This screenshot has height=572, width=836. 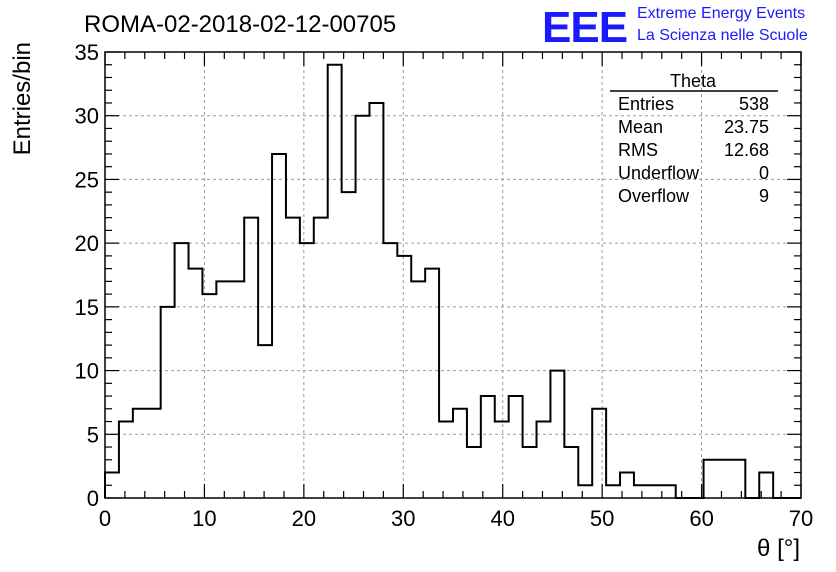 I want to click on x-tick-label: 60, so click(x=701, y=518).